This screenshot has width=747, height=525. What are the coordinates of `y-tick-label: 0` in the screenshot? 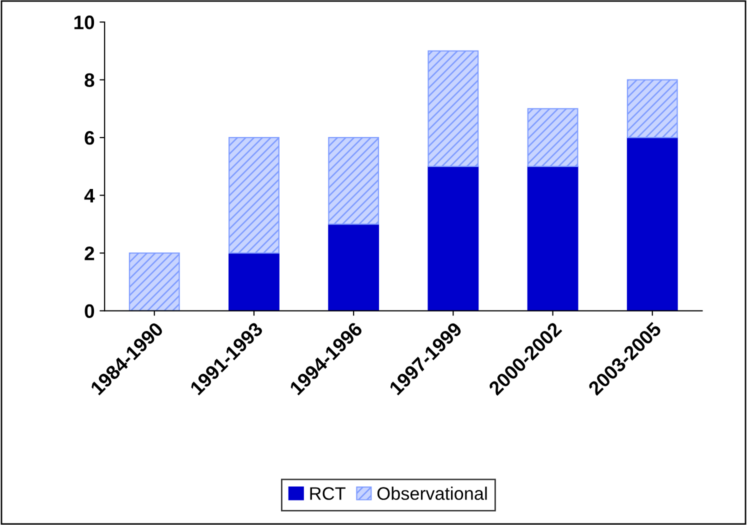 It's located at (89, 311).